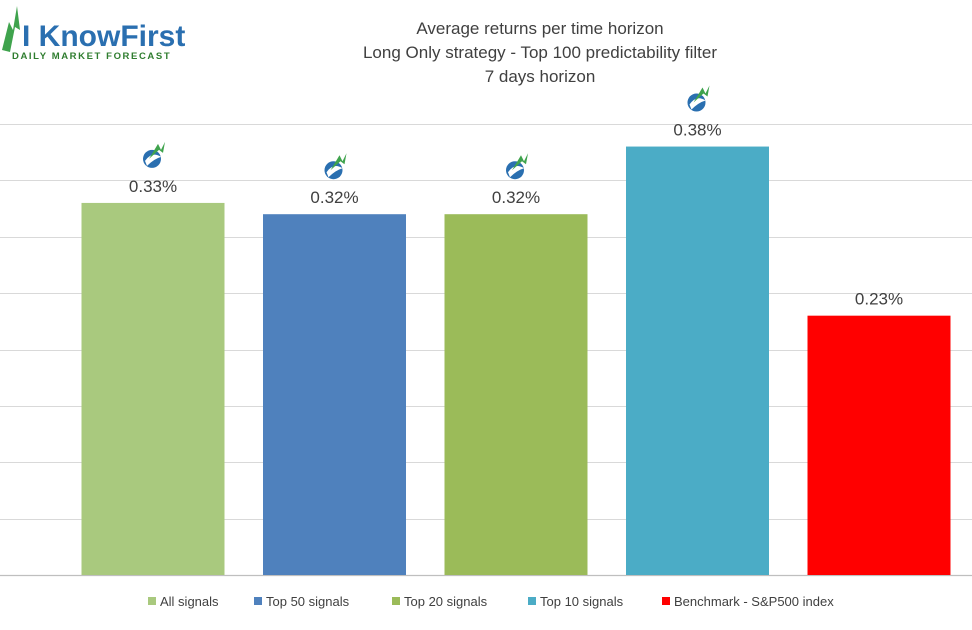 Image resolution: width=972 pixels, height=630 pixels. I want to click on legend-label: All signals, so click(189, 601).